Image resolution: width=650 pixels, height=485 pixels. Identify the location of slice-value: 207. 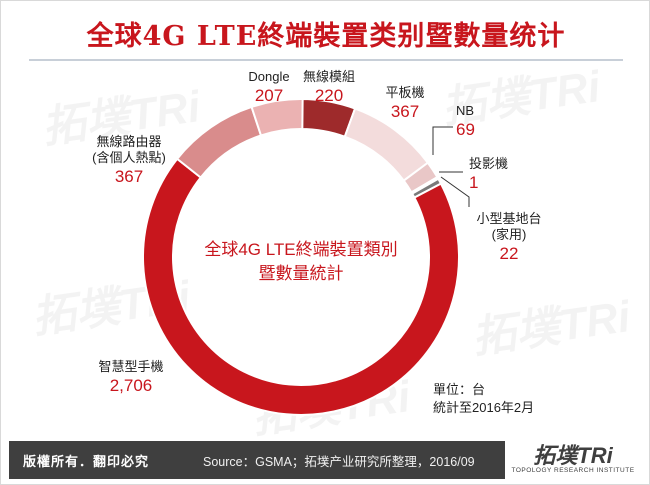
(269, 95).